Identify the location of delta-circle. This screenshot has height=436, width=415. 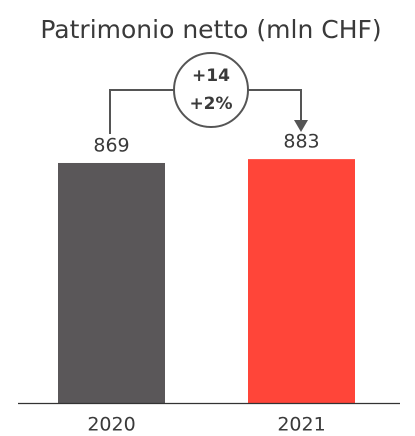
(211, 90).